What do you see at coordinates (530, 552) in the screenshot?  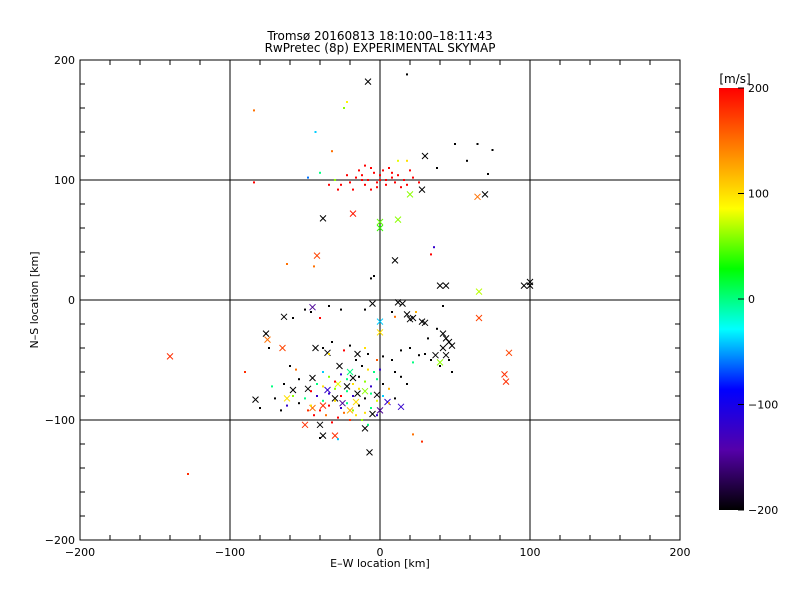 I see `x-tick-label: 100` at bounding box center [530, 552].